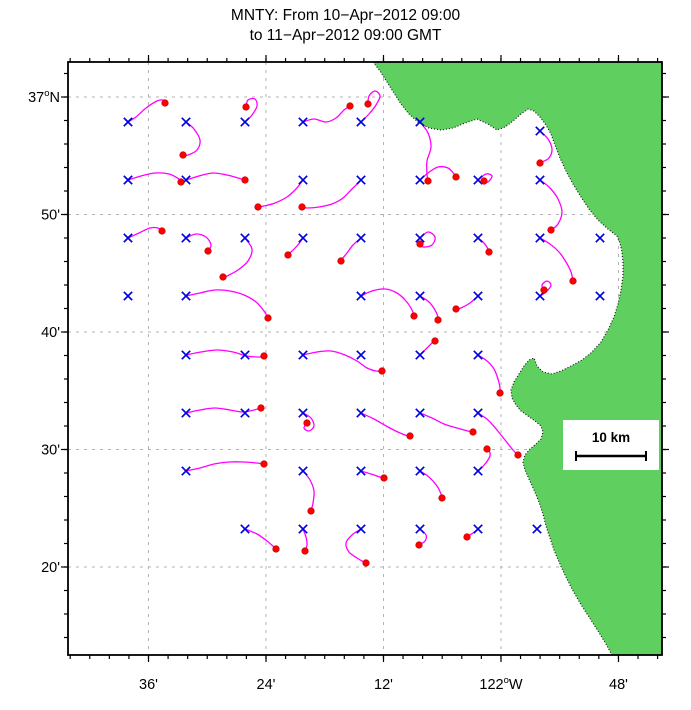  Describe the element at coordinates (345, 15) in the screenshot. I see `figure-title-line1: MNTY: From 10−Apr−2012 09:00` at that location.